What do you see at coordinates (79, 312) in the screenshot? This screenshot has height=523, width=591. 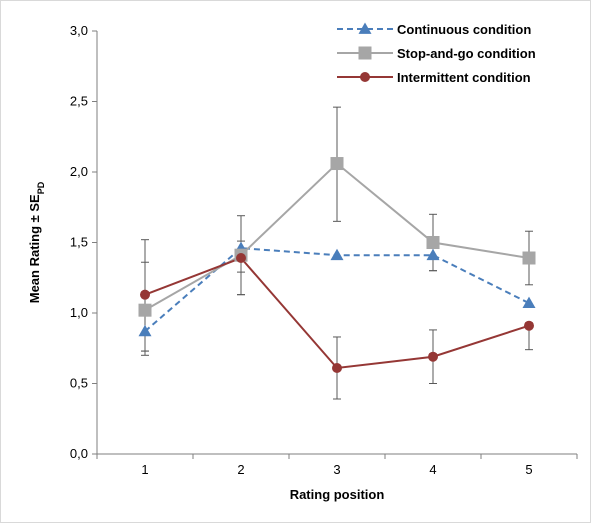 I see `y-tick-label: 1,0` at bounding box center [79, 312].